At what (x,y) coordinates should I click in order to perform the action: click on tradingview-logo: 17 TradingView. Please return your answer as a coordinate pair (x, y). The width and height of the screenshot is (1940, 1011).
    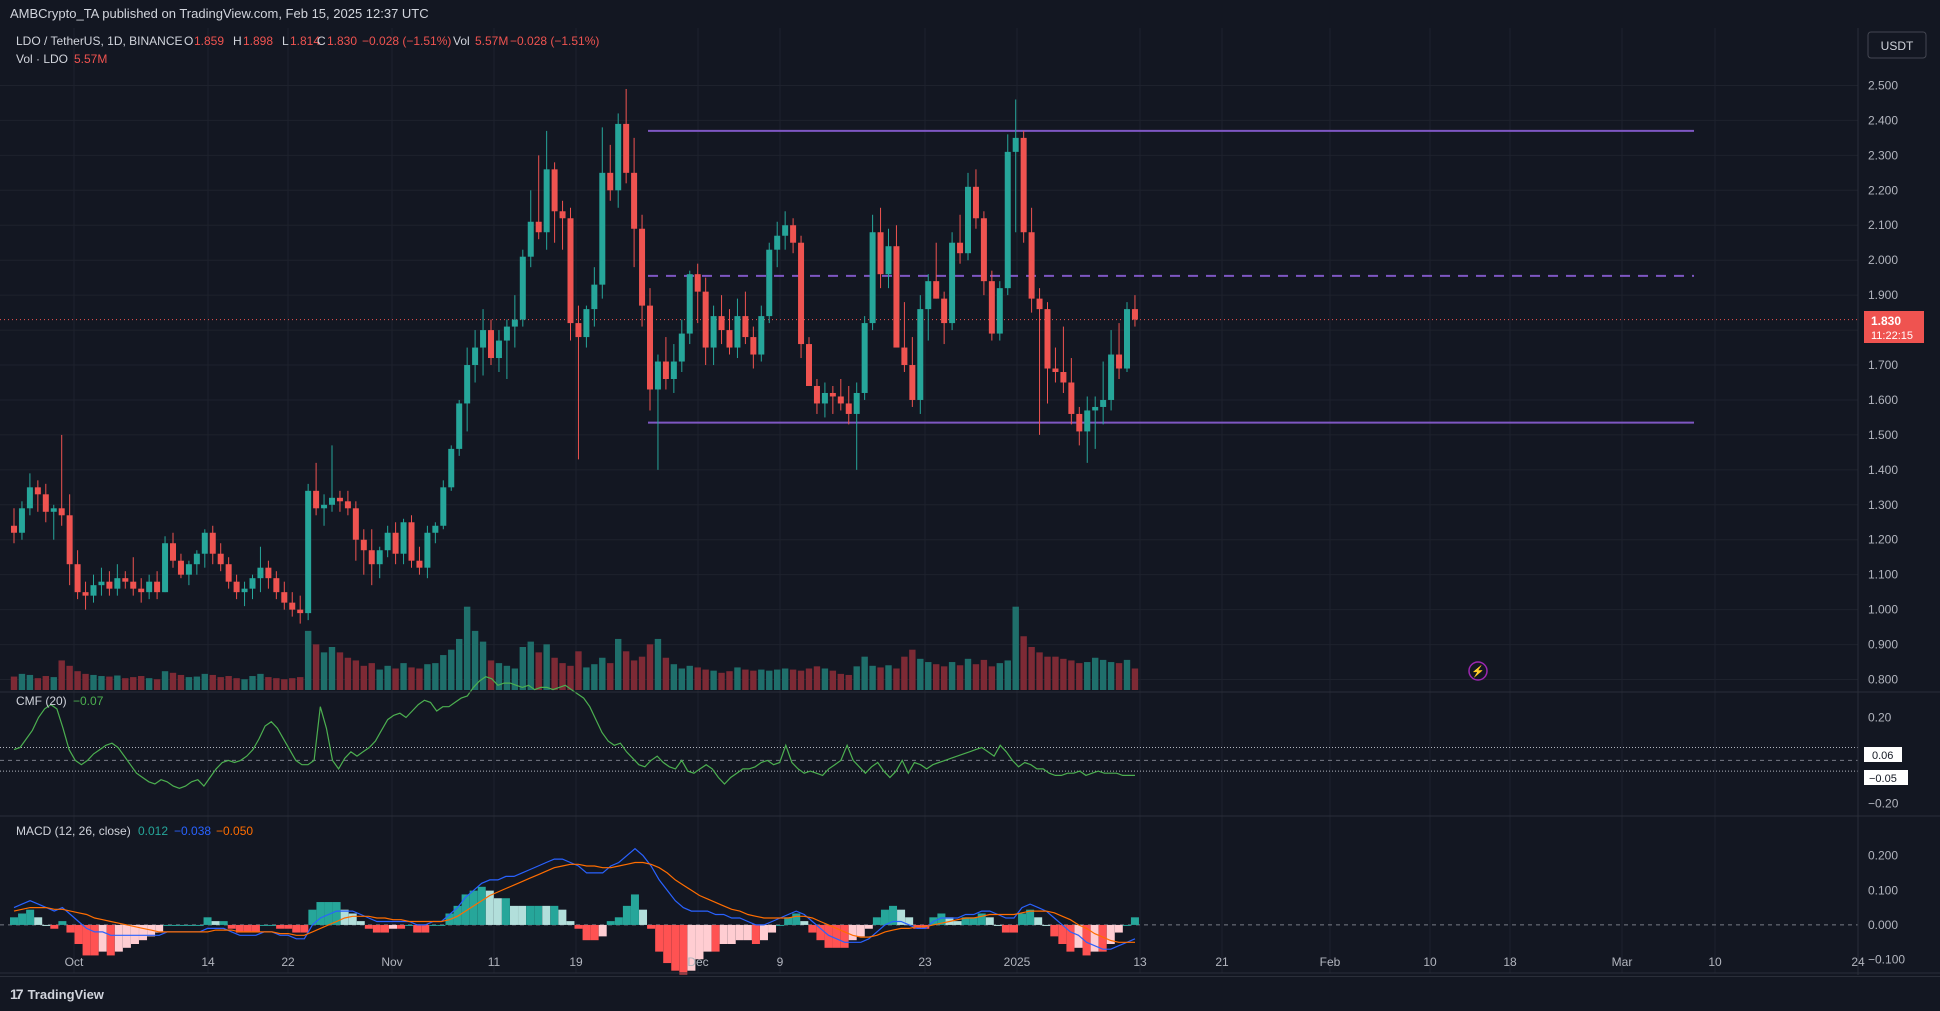
    Looking at the image, I should click on (57, 994).